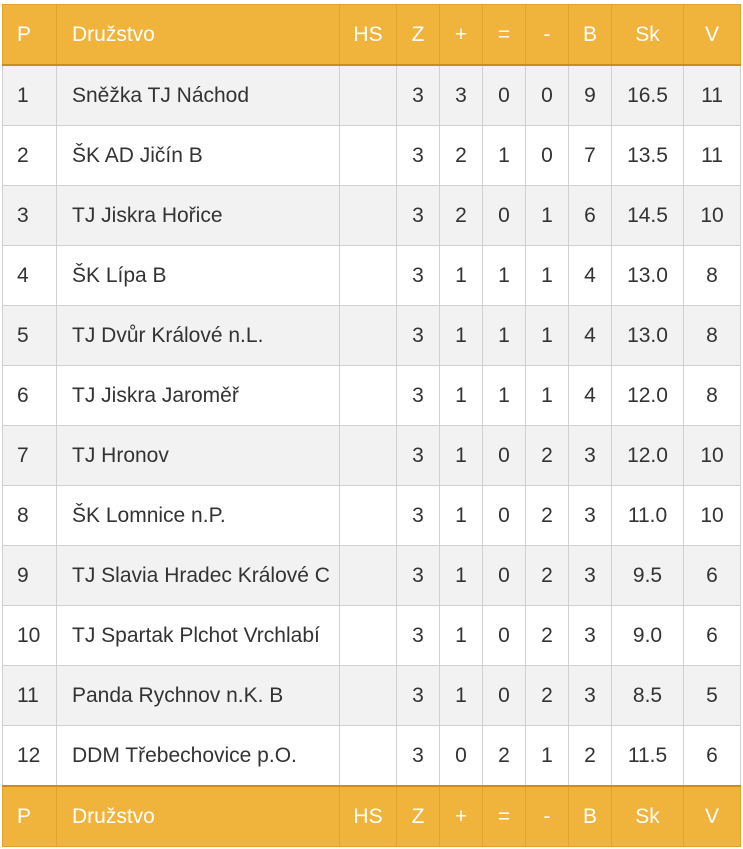 The image size is (743, 849). I want to click on footer-score: Sk, so click(647, 816).